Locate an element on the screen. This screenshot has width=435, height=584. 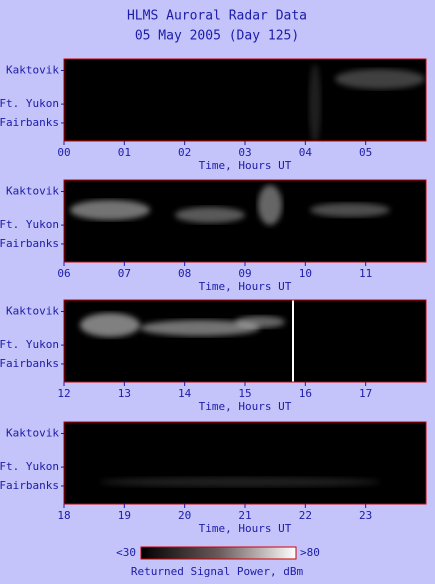
x-tick-label: 00 is located at coordinates (63, 152).